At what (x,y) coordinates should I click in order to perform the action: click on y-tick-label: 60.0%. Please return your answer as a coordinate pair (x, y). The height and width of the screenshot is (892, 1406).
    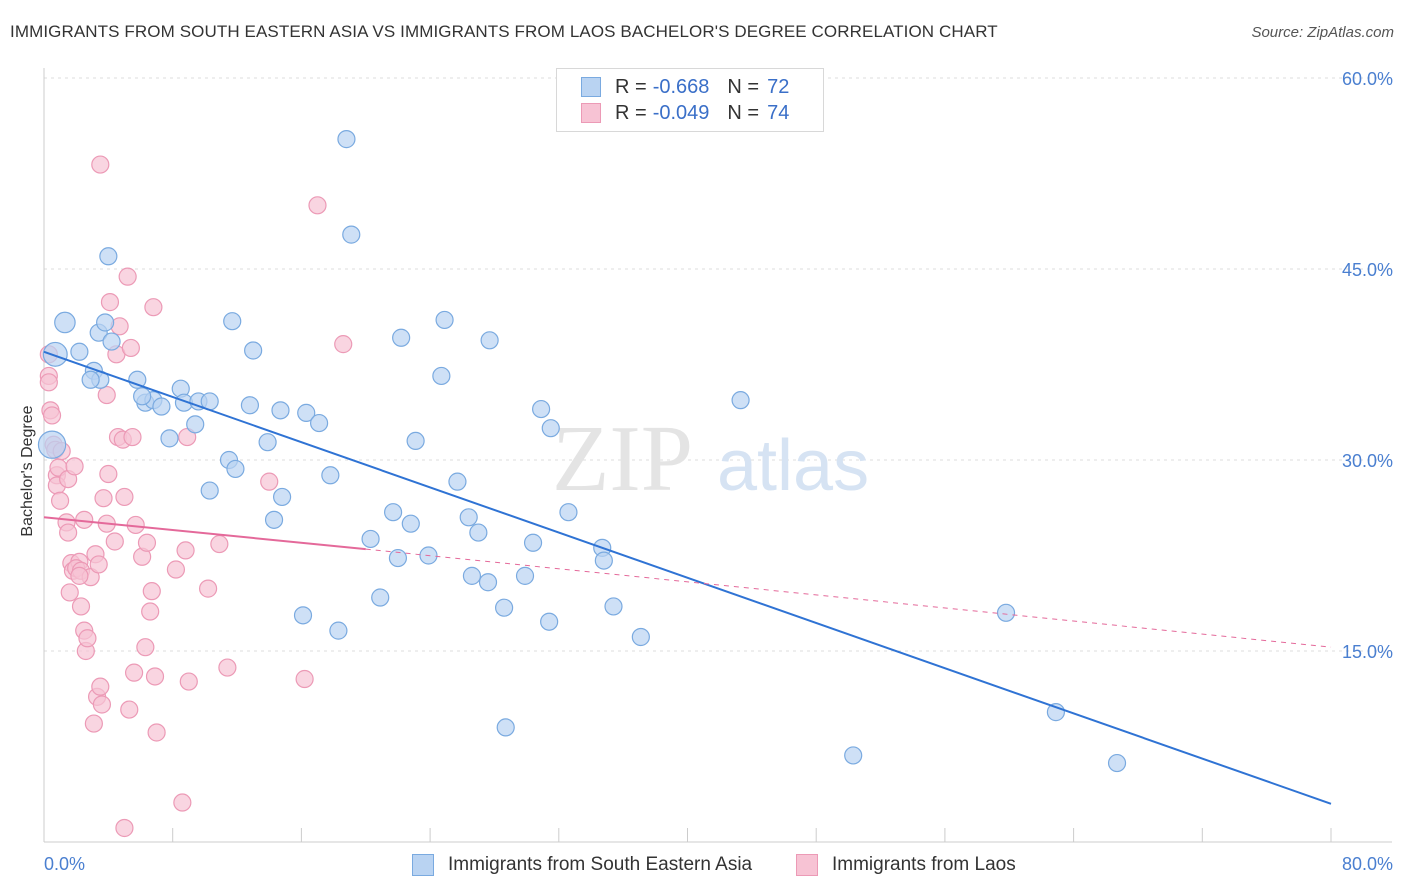
    Looking at the image, I should click on (1367, 79).